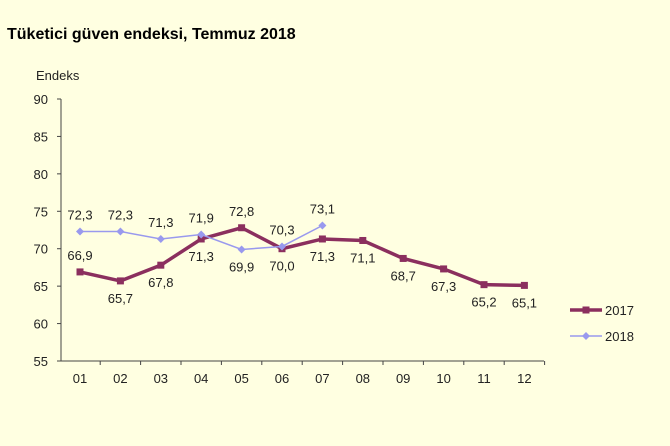 The width and height of the screenshot is (670, 446). What do you see at coordinates (403, 378) in the screenshot?
I see `x-tick-label: 09` at bounding box center [403, 378].